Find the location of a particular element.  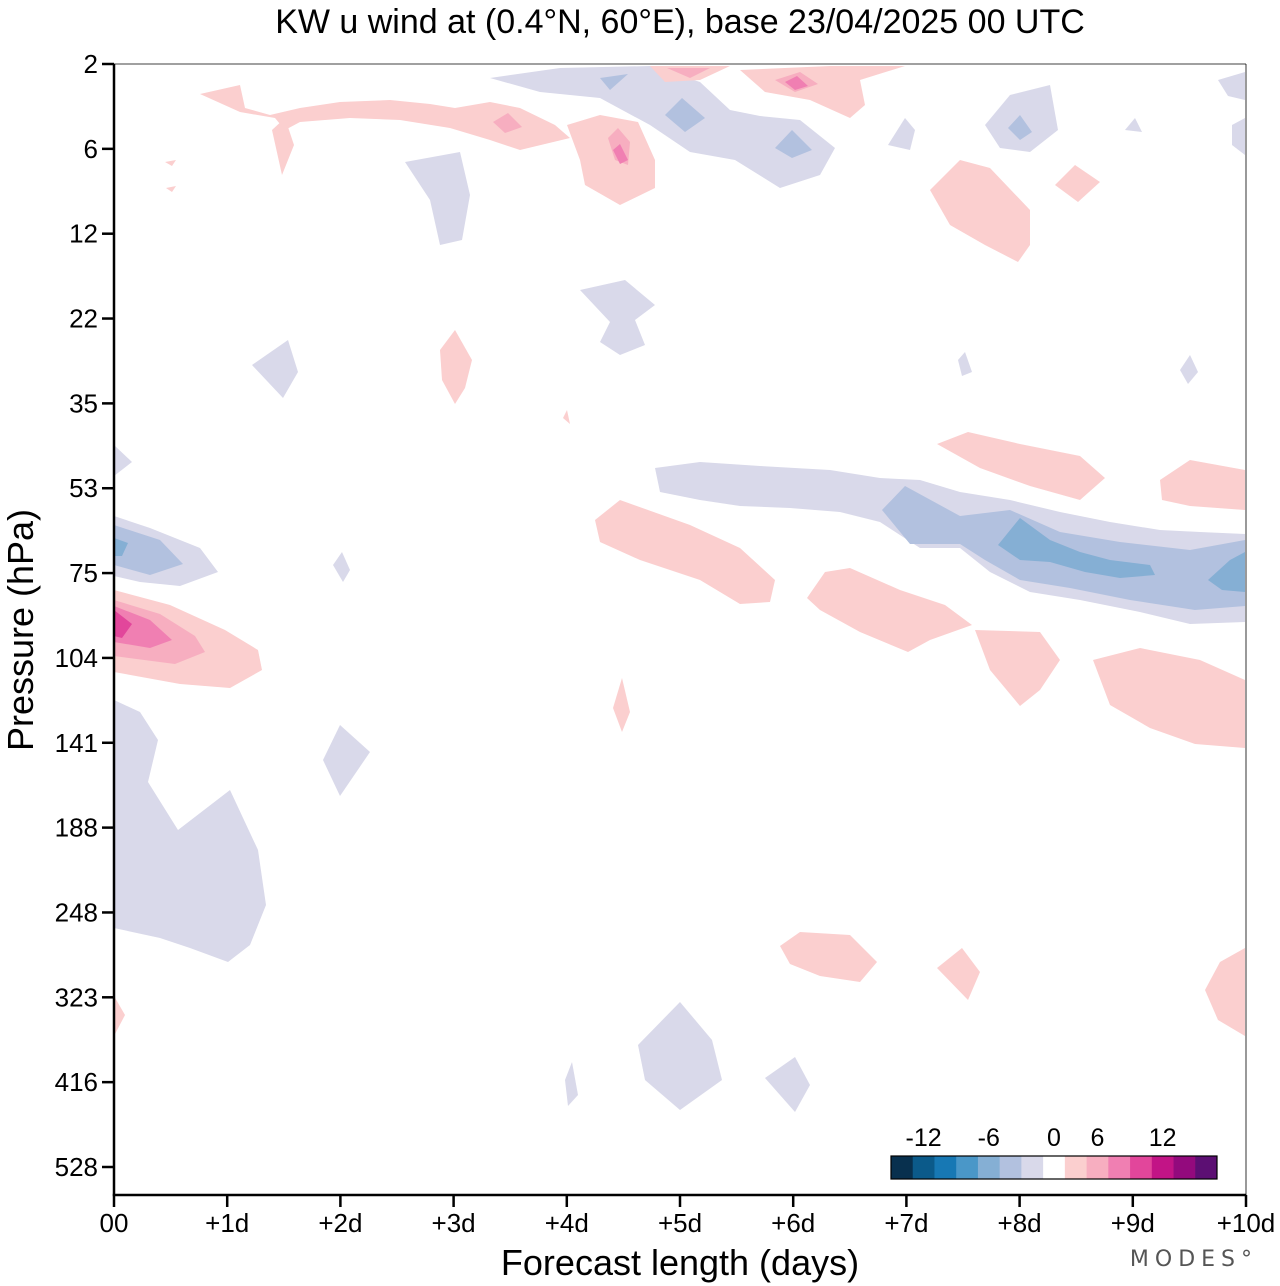

x-tick-label: +9d is located at coordinates (1133, 1223).